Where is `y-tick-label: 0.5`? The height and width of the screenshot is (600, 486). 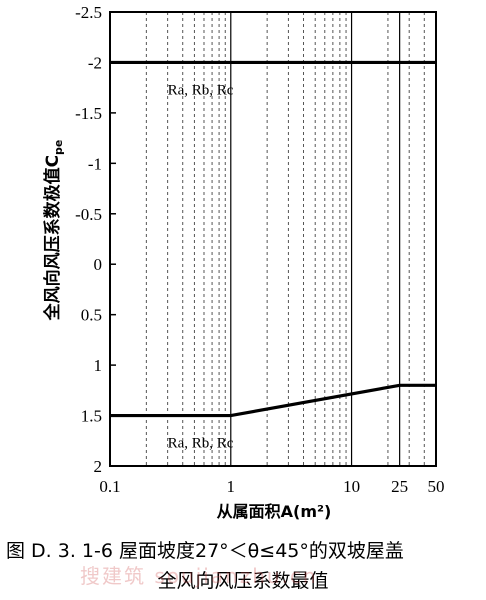 y-tick-label: 0.5 is located at coordinates (91, 315).